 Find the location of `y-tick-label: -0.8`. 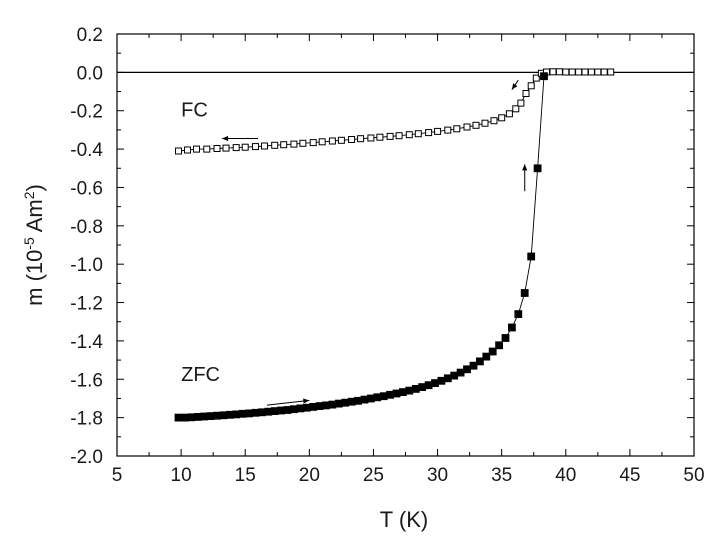

y-tick-label: -0.8 is located at coordinates (86, 227).